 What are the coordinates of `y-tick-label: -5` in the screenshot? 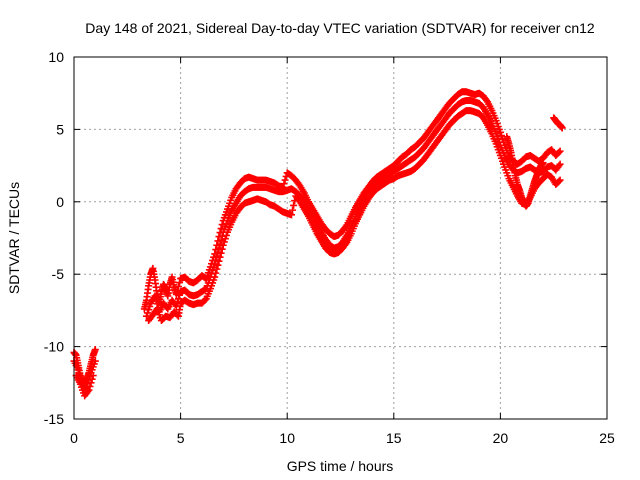 It's located at (58, 274).